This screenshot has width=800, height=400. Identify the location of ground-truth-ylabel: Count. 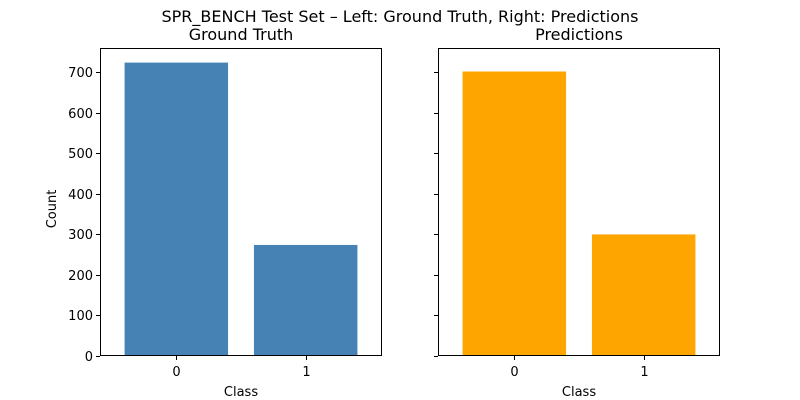
(52, 209).